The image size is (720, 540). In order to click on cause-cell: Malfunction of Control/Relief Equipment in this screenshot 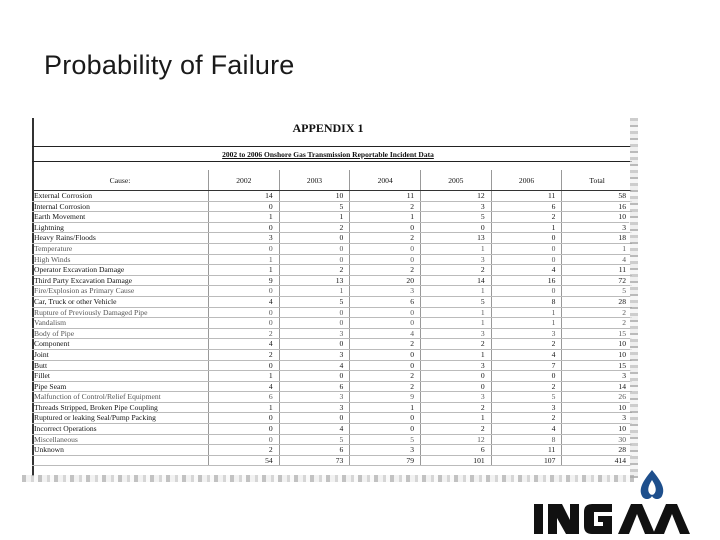, I will do `click(120, 397)`.